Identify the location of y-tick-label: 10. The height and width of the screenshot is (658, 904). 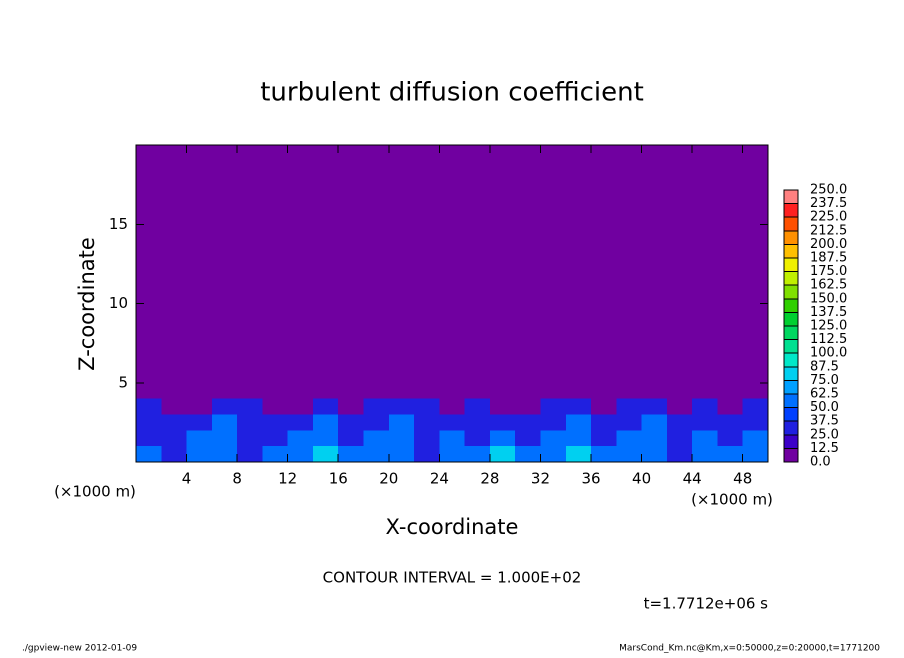
(118, 303).